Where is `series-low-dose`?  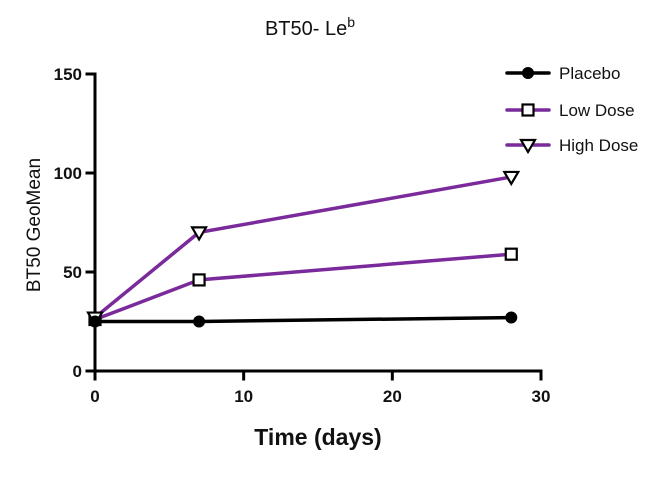 series-low-dose is located at coordinates (303, 287).